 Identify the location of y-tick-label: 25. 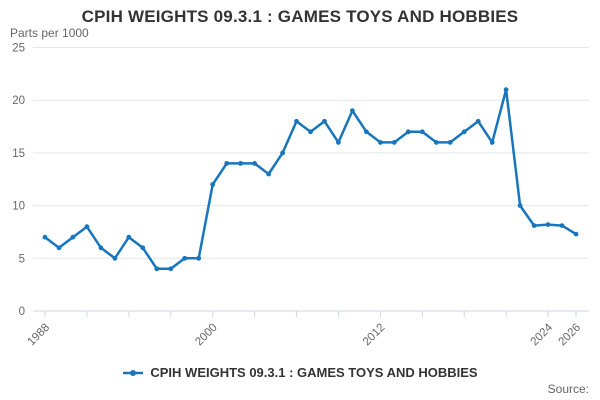
(18, 49).